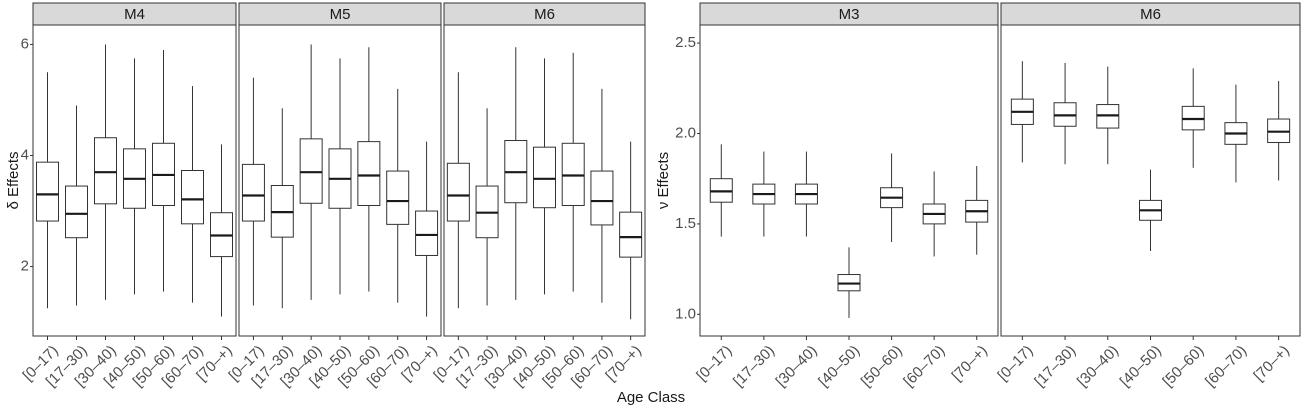 Image resolution: width=1305 pixels, height=416 pixels. I want to click on y-tick-label: 1.0, so click(685, 313).